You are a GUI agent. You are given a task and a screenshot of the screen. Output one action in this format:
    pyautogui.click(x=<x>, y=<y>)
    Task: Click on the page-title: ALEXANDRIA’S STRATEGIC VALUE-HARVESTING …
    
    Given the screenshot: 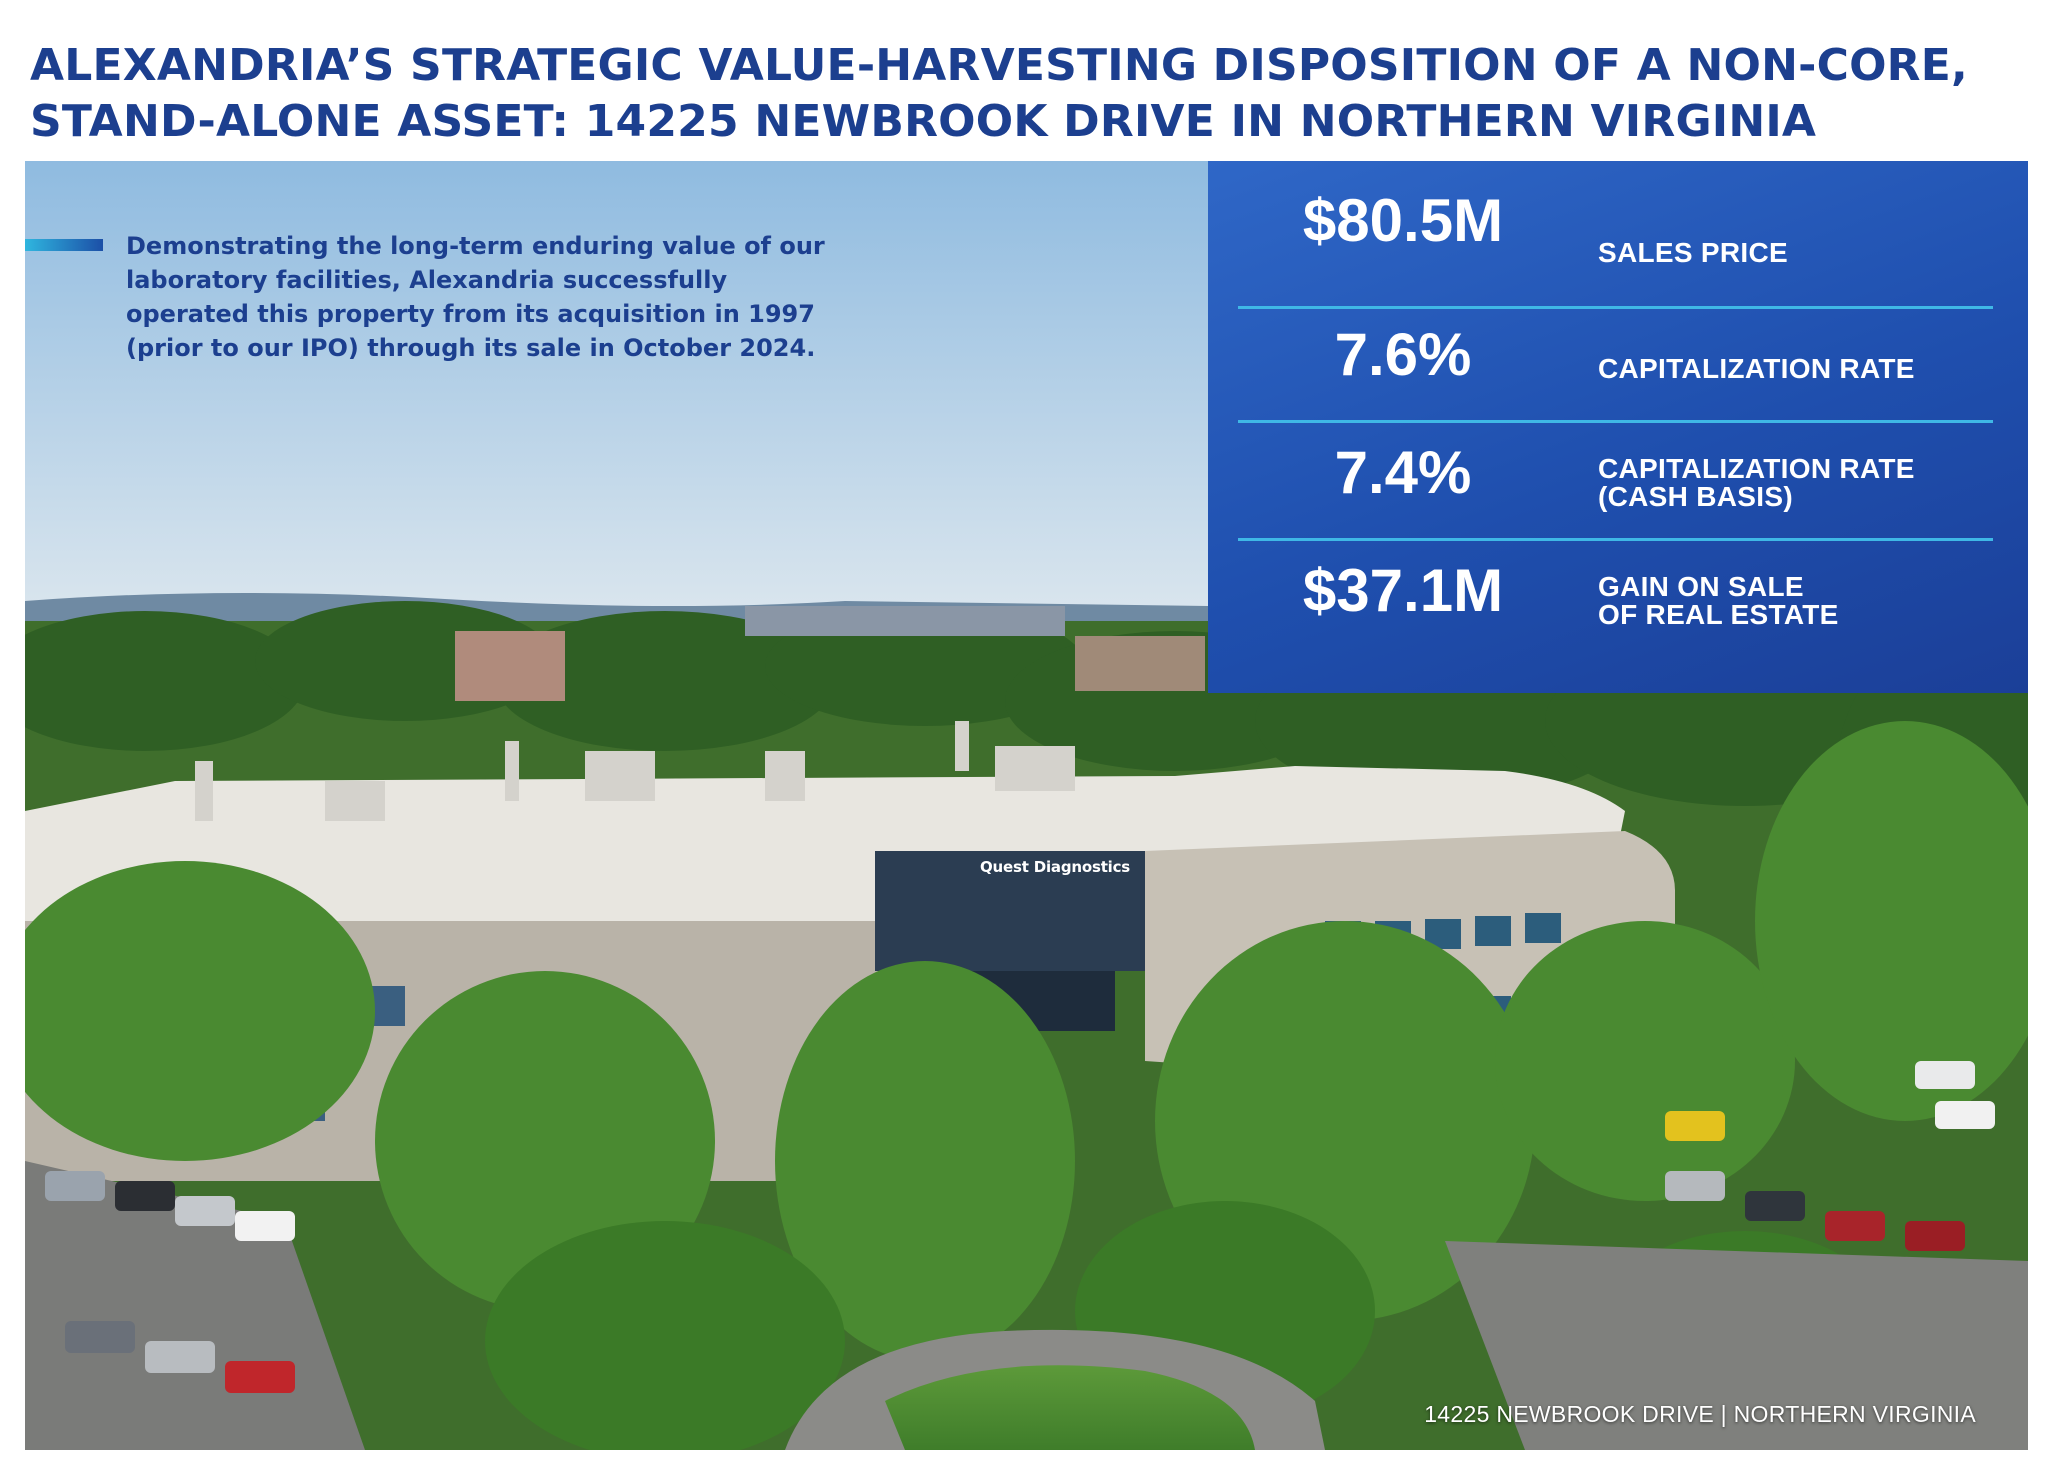 What is the action you would take?
    pyautogui.click(x=1020, y=94)
    